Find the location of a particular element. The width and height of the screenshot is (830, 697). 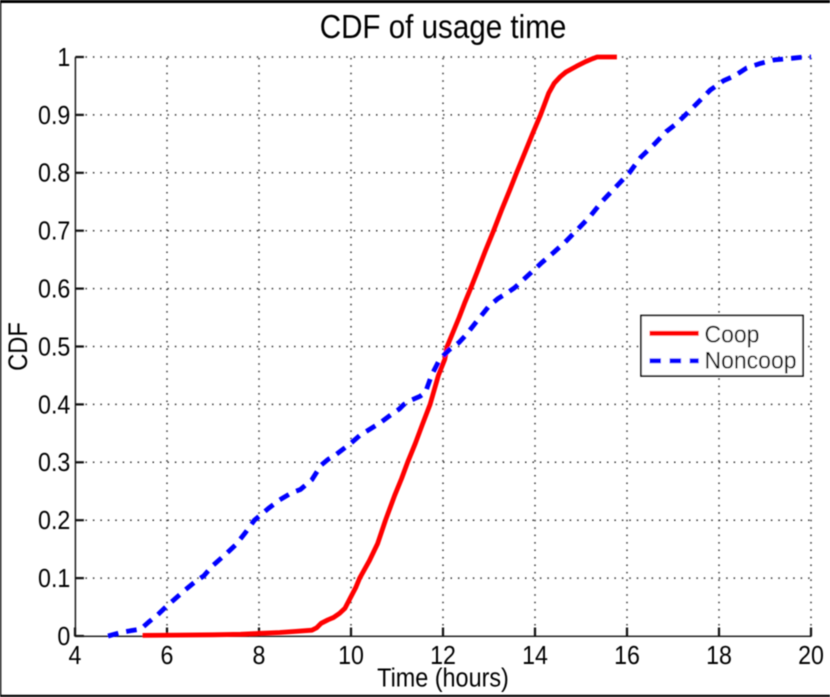

svg-text: 0.9 is located at coordinates (54, 116).